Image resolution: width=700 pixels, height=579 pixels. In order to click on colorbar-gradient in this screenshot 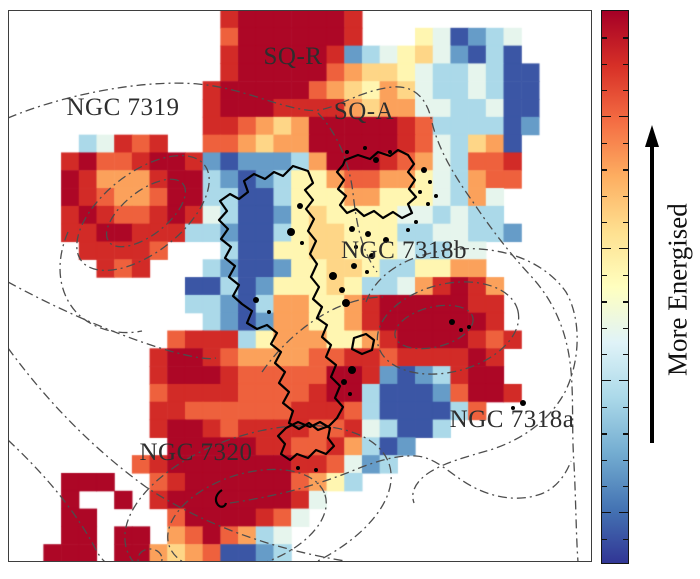, I will do `click(615, 287)`.